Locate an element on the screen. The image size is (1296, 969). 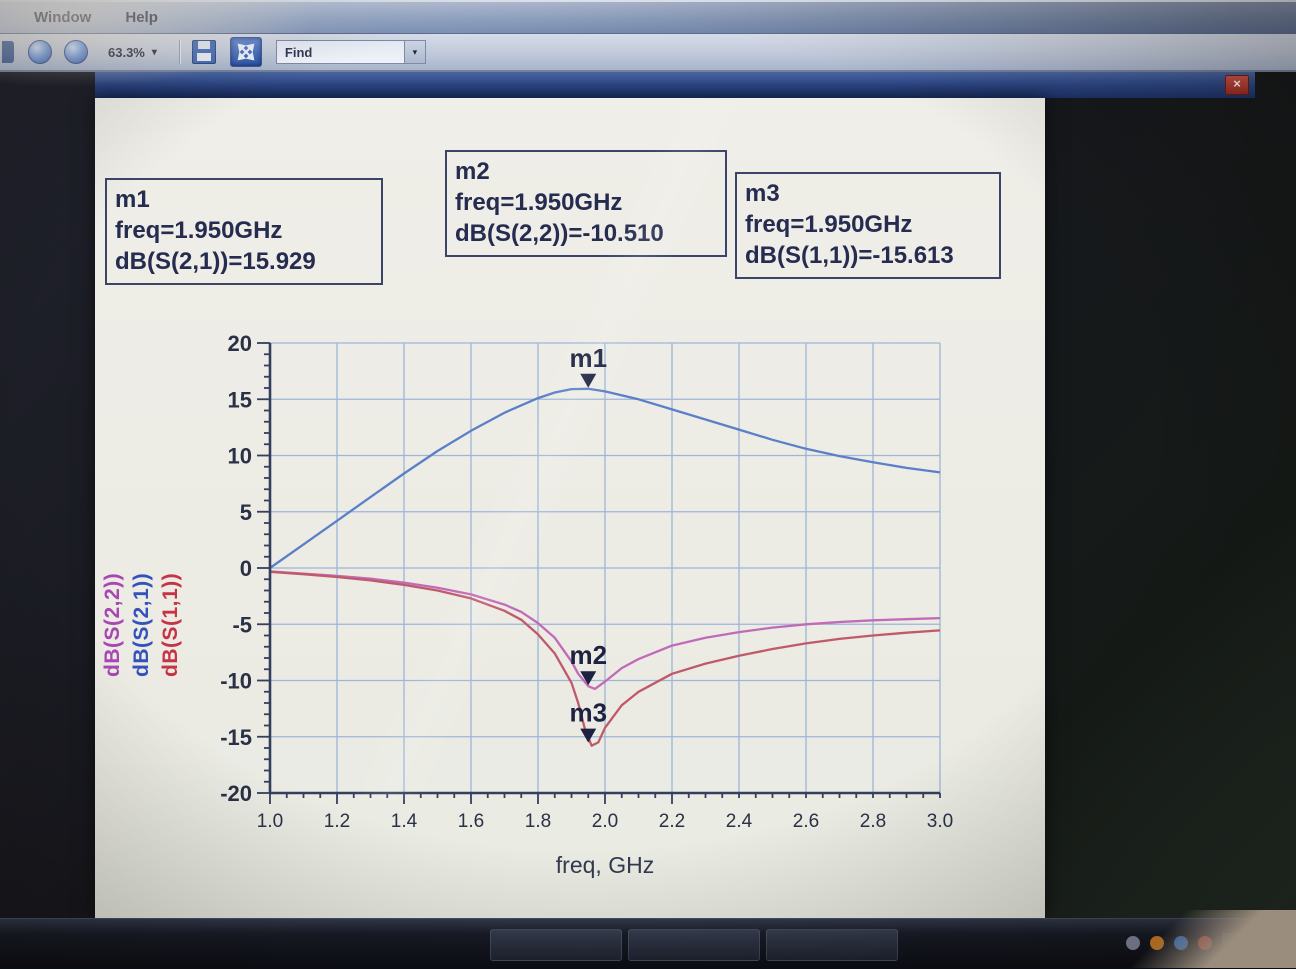
svg-text: 1.2 is located at coordinates (337, 821).